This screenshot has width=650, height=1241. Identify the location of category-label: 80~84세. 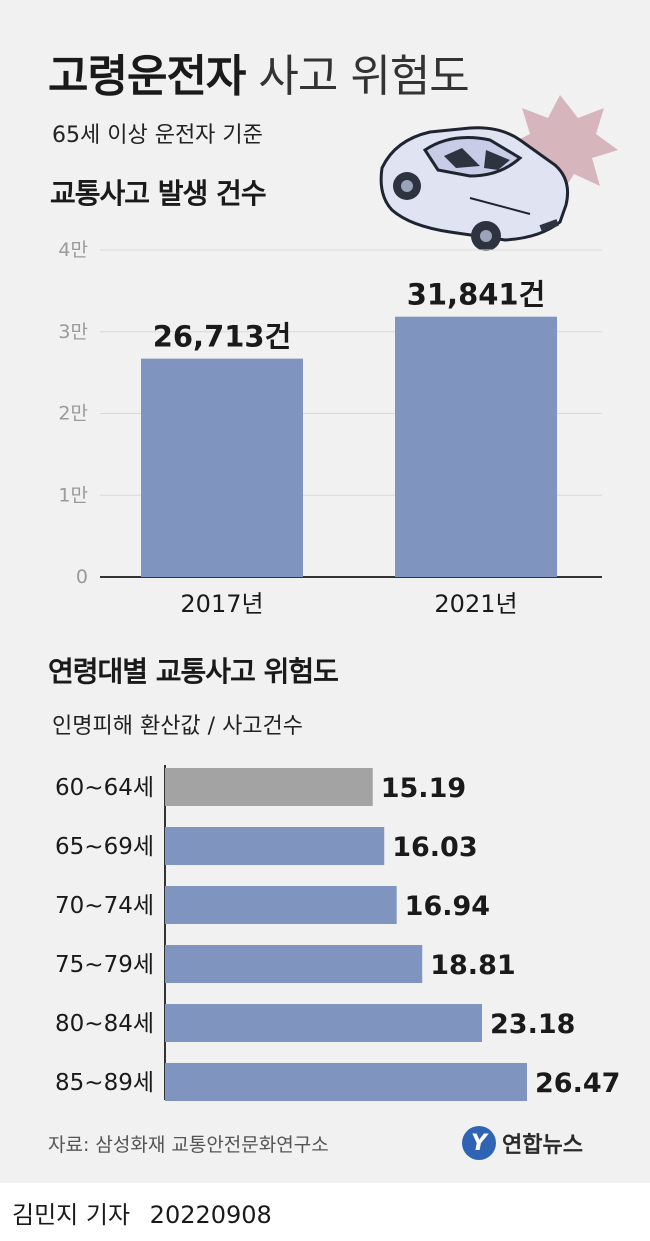
(104, 1024).